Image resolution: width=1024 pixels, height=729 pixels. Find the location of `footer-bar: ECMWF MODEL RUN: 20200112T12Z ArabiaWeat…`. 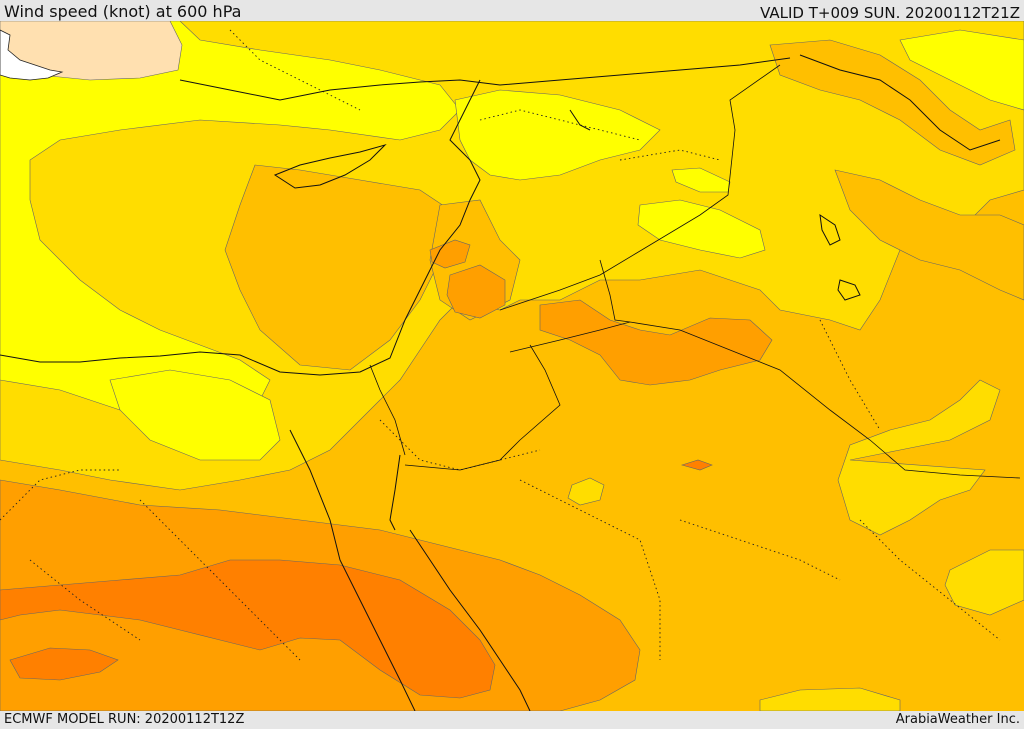

footer-bar: ECMWF MODEL RUN: 20200112T12Z ArabiaWeat… is located at coordinates (512, 720).